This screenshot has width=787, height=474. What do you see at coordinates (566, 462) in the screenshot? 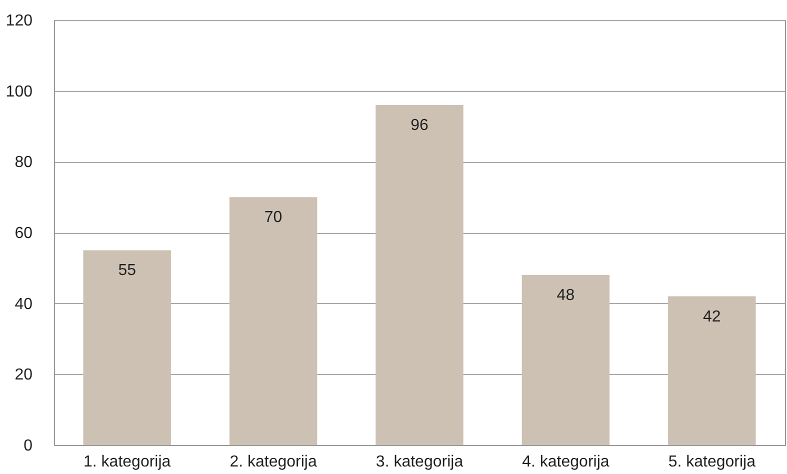
I see `x-tick-label: 4. kategorija` at bounding box center [566, 462].